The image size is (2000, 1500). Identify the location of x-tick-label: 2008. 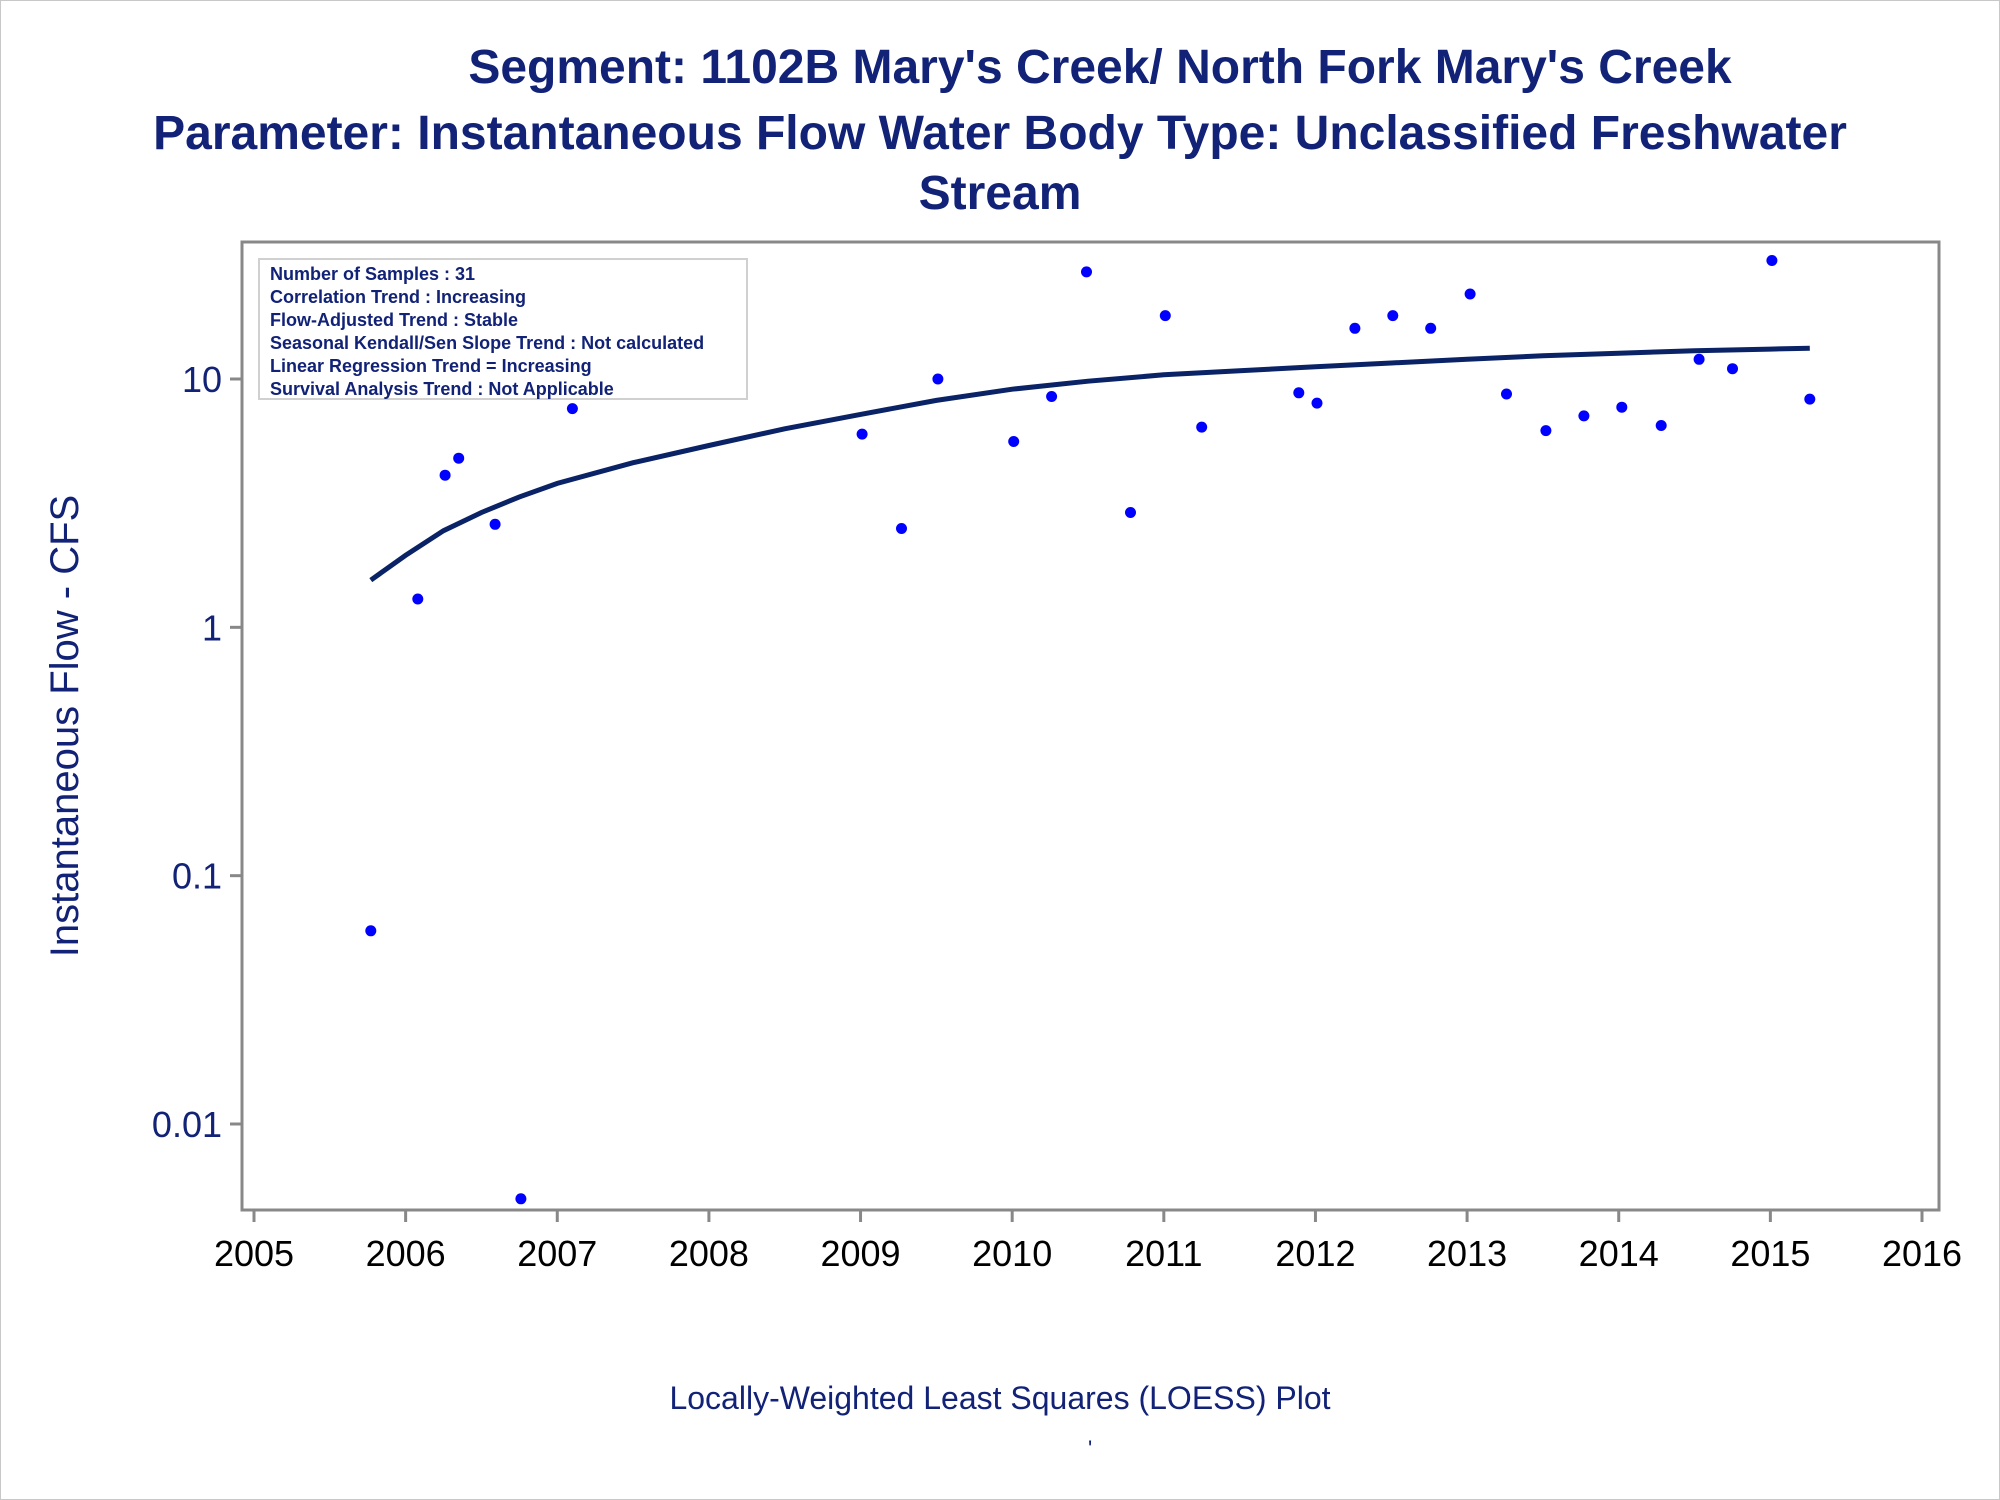
(709, 1253).